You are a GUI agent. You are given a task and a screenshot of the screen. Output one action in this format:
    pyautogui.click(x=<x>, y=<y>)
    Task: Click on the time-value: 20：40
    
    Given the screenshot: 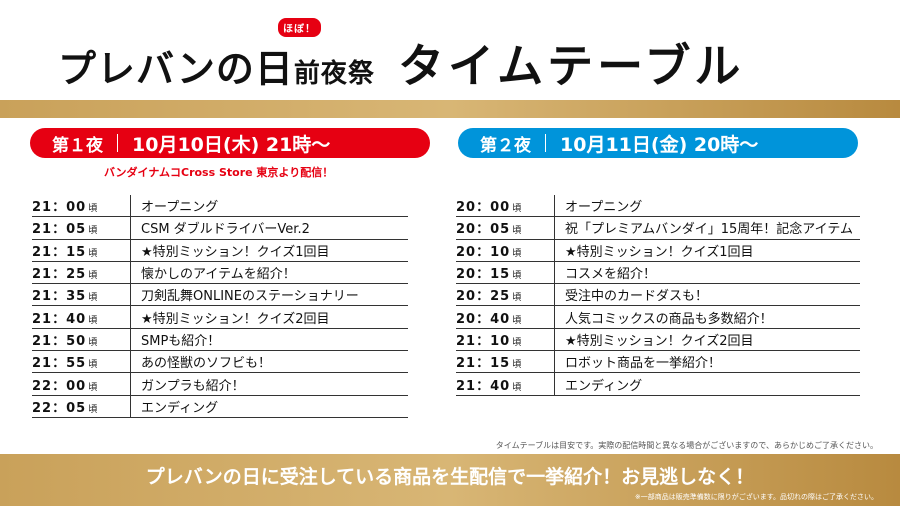 What is the action you would take?
    pyautogui.click(x=483, y=319)
    